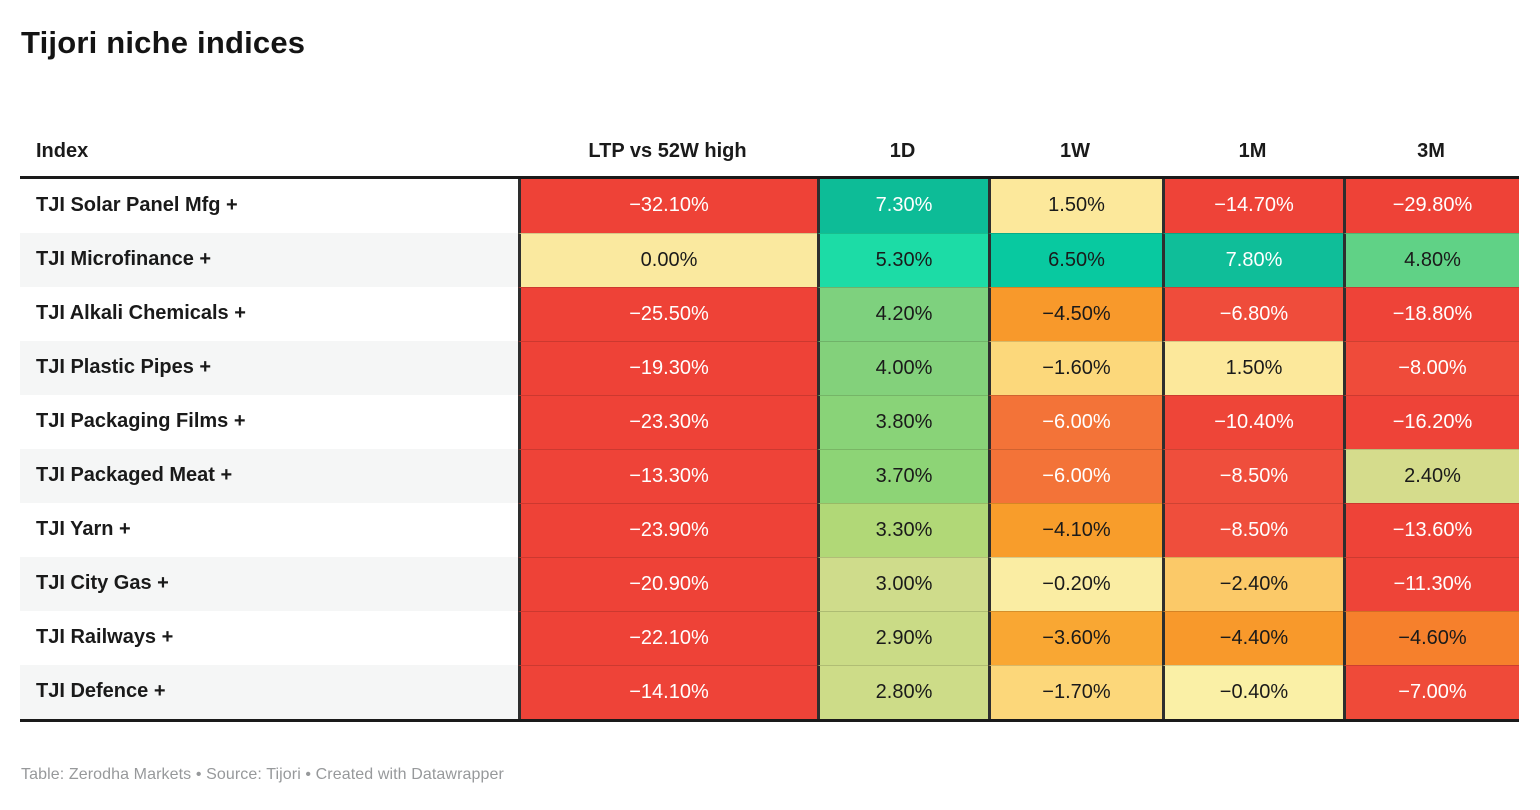 This screenshot has width=1540, height=810. What do you see at coordinates (1075, 583) in the screenshot?
I see `heatmap-value-cell: −0.20%` at bounding box center [1075, 583].